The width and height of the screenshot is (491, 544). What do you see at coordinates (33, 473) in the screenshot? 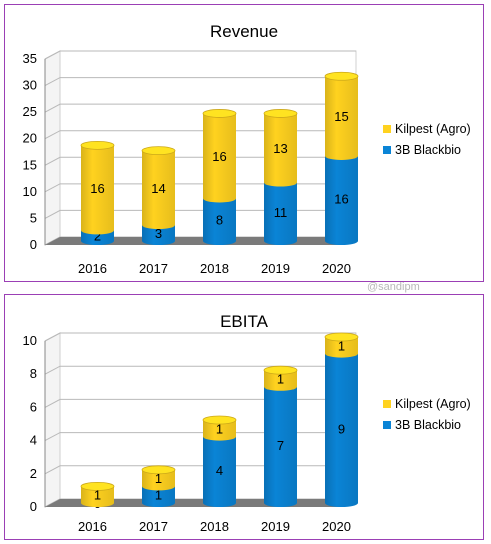
I see `y-tick-label: 2` at bounding box center [33, 473].